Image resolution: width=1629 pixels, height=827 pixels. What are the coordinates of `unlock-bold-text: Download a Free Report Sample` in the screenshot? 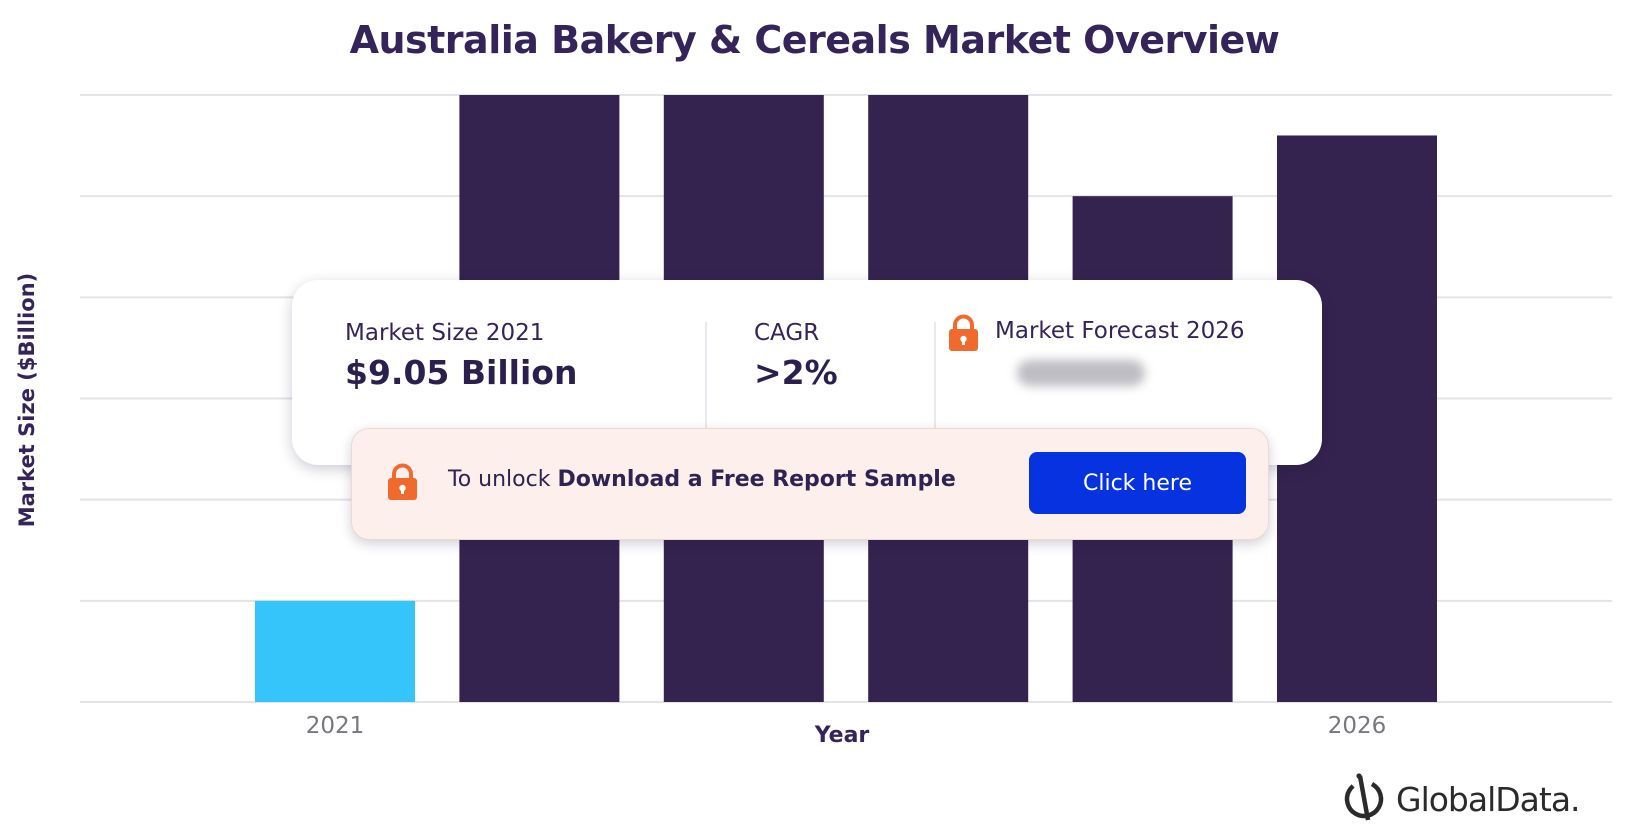 It's located at (756, 479).